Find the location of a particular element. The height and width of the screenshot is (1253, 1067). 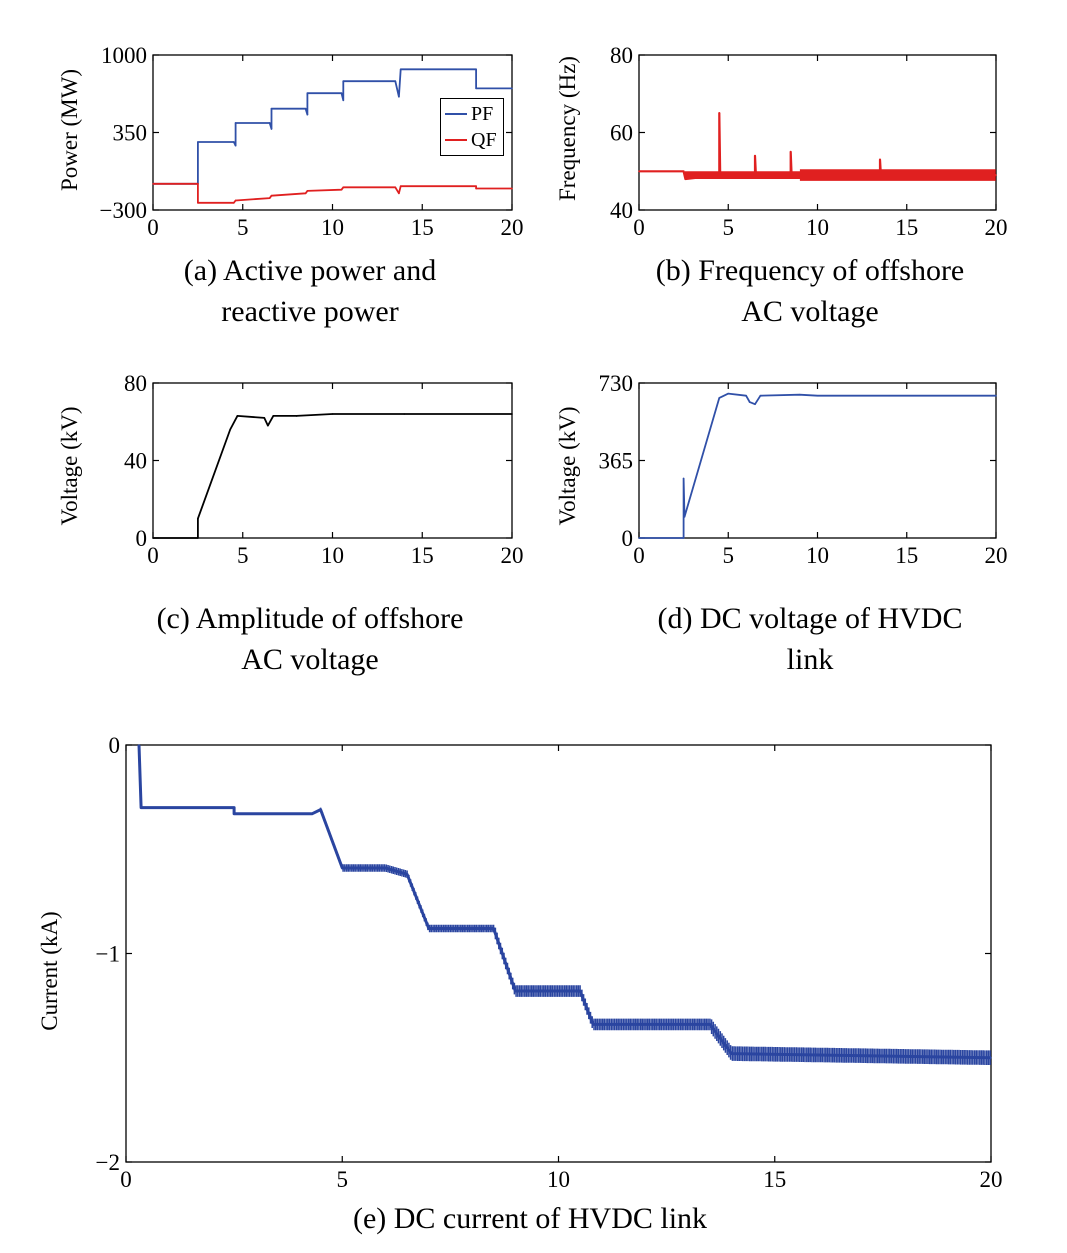

chart-e-caption-line1: (e) DC current of HVDC link is located at coordinates (530, 1218).